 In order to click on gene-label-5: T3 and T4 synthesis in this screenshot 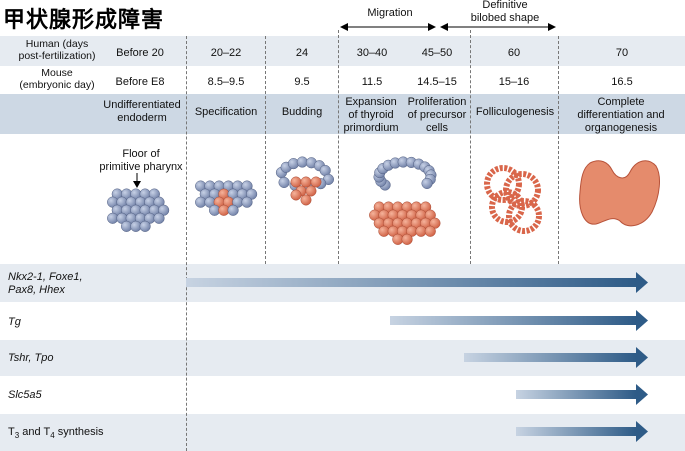, I will do `click(56, 433)`.